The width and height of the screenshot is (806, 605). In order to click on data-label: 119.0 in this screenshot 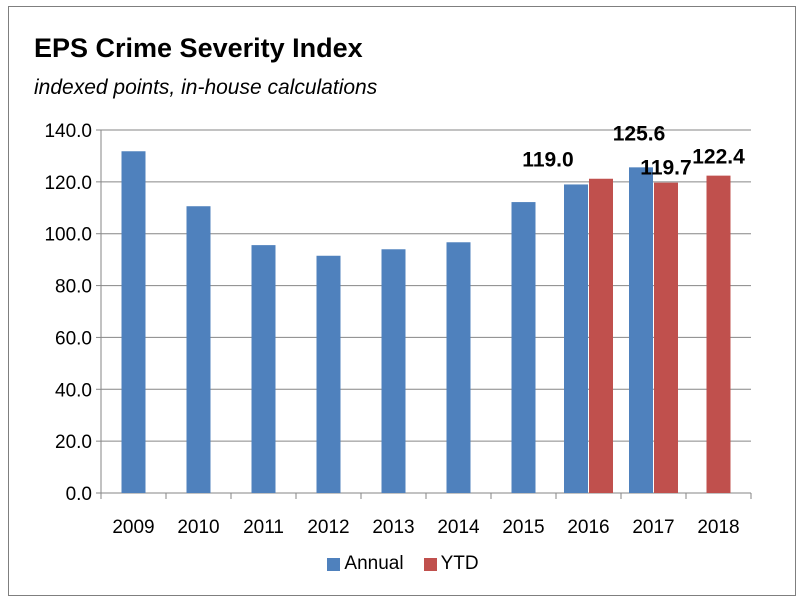, I will do `click(547, 159)`.